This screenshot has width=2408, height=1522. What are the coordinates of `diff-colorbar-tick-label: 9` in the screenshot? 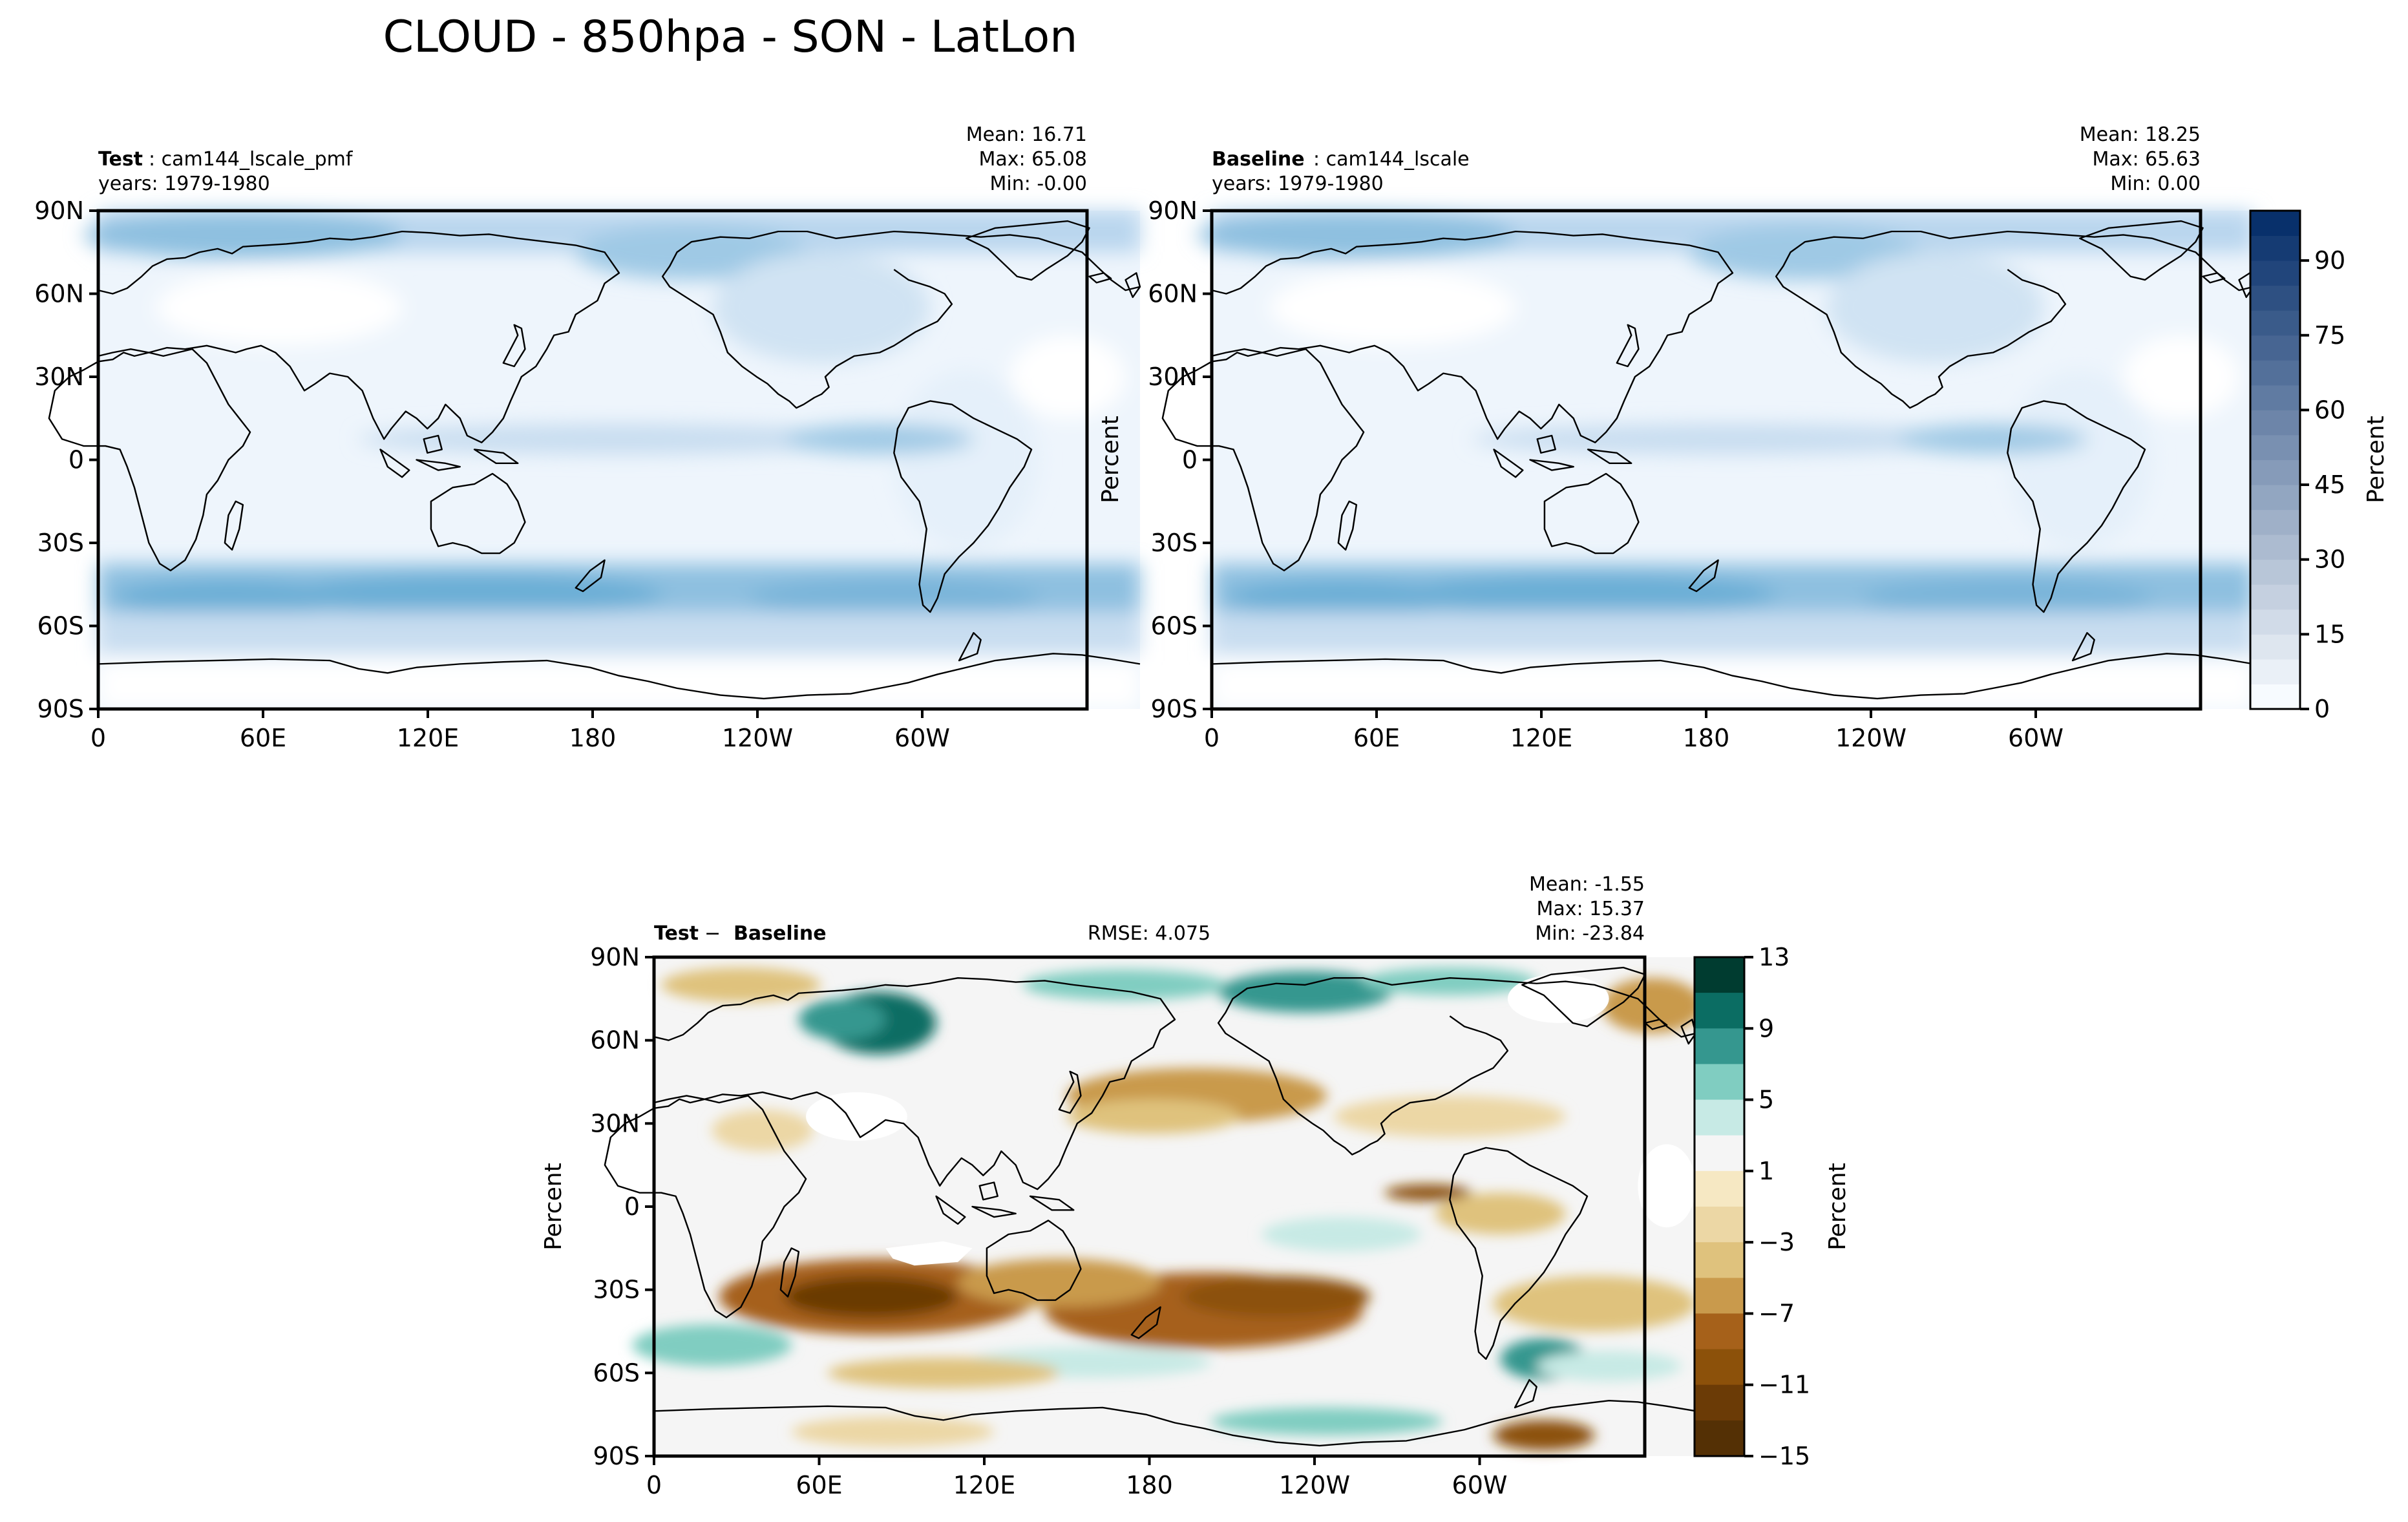 It's located at (1766, 1028).